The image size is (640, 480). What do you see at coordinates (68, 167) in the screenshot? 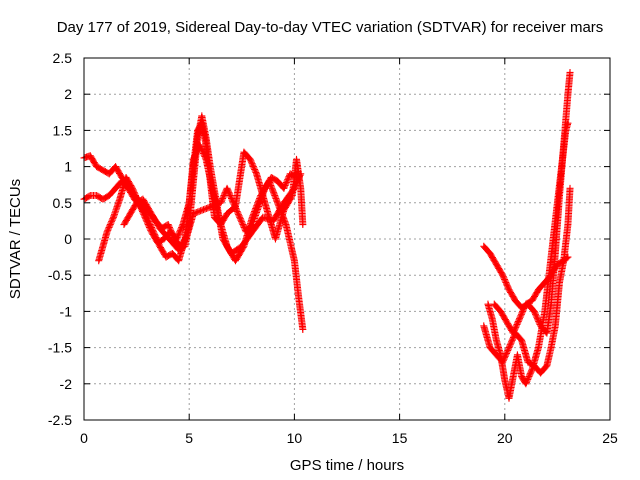
I see `y-tick-label: 1` at bounding box center [68, 167].